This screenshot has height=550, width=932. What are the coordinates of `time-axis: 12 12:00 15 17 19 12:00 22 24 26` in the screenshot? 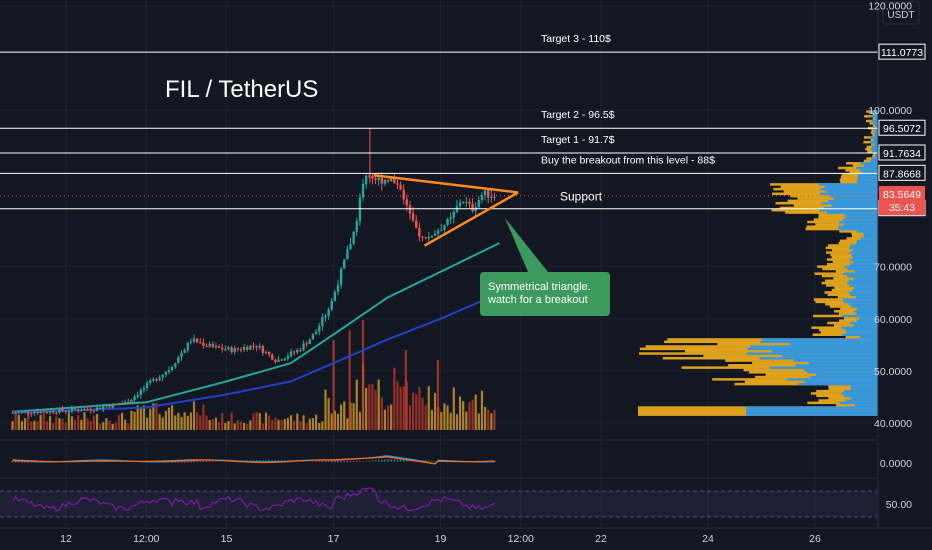 It's located at (466, 536).